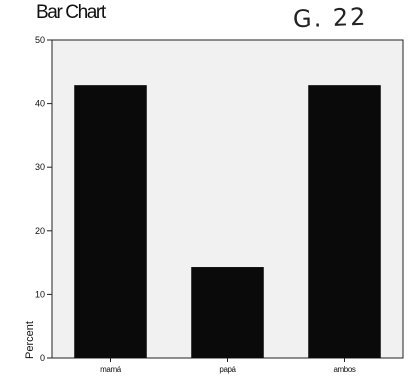 The image size is (411, 380). I want to click on x-axis-labels: mamá papá ambos, so click(228, 366).